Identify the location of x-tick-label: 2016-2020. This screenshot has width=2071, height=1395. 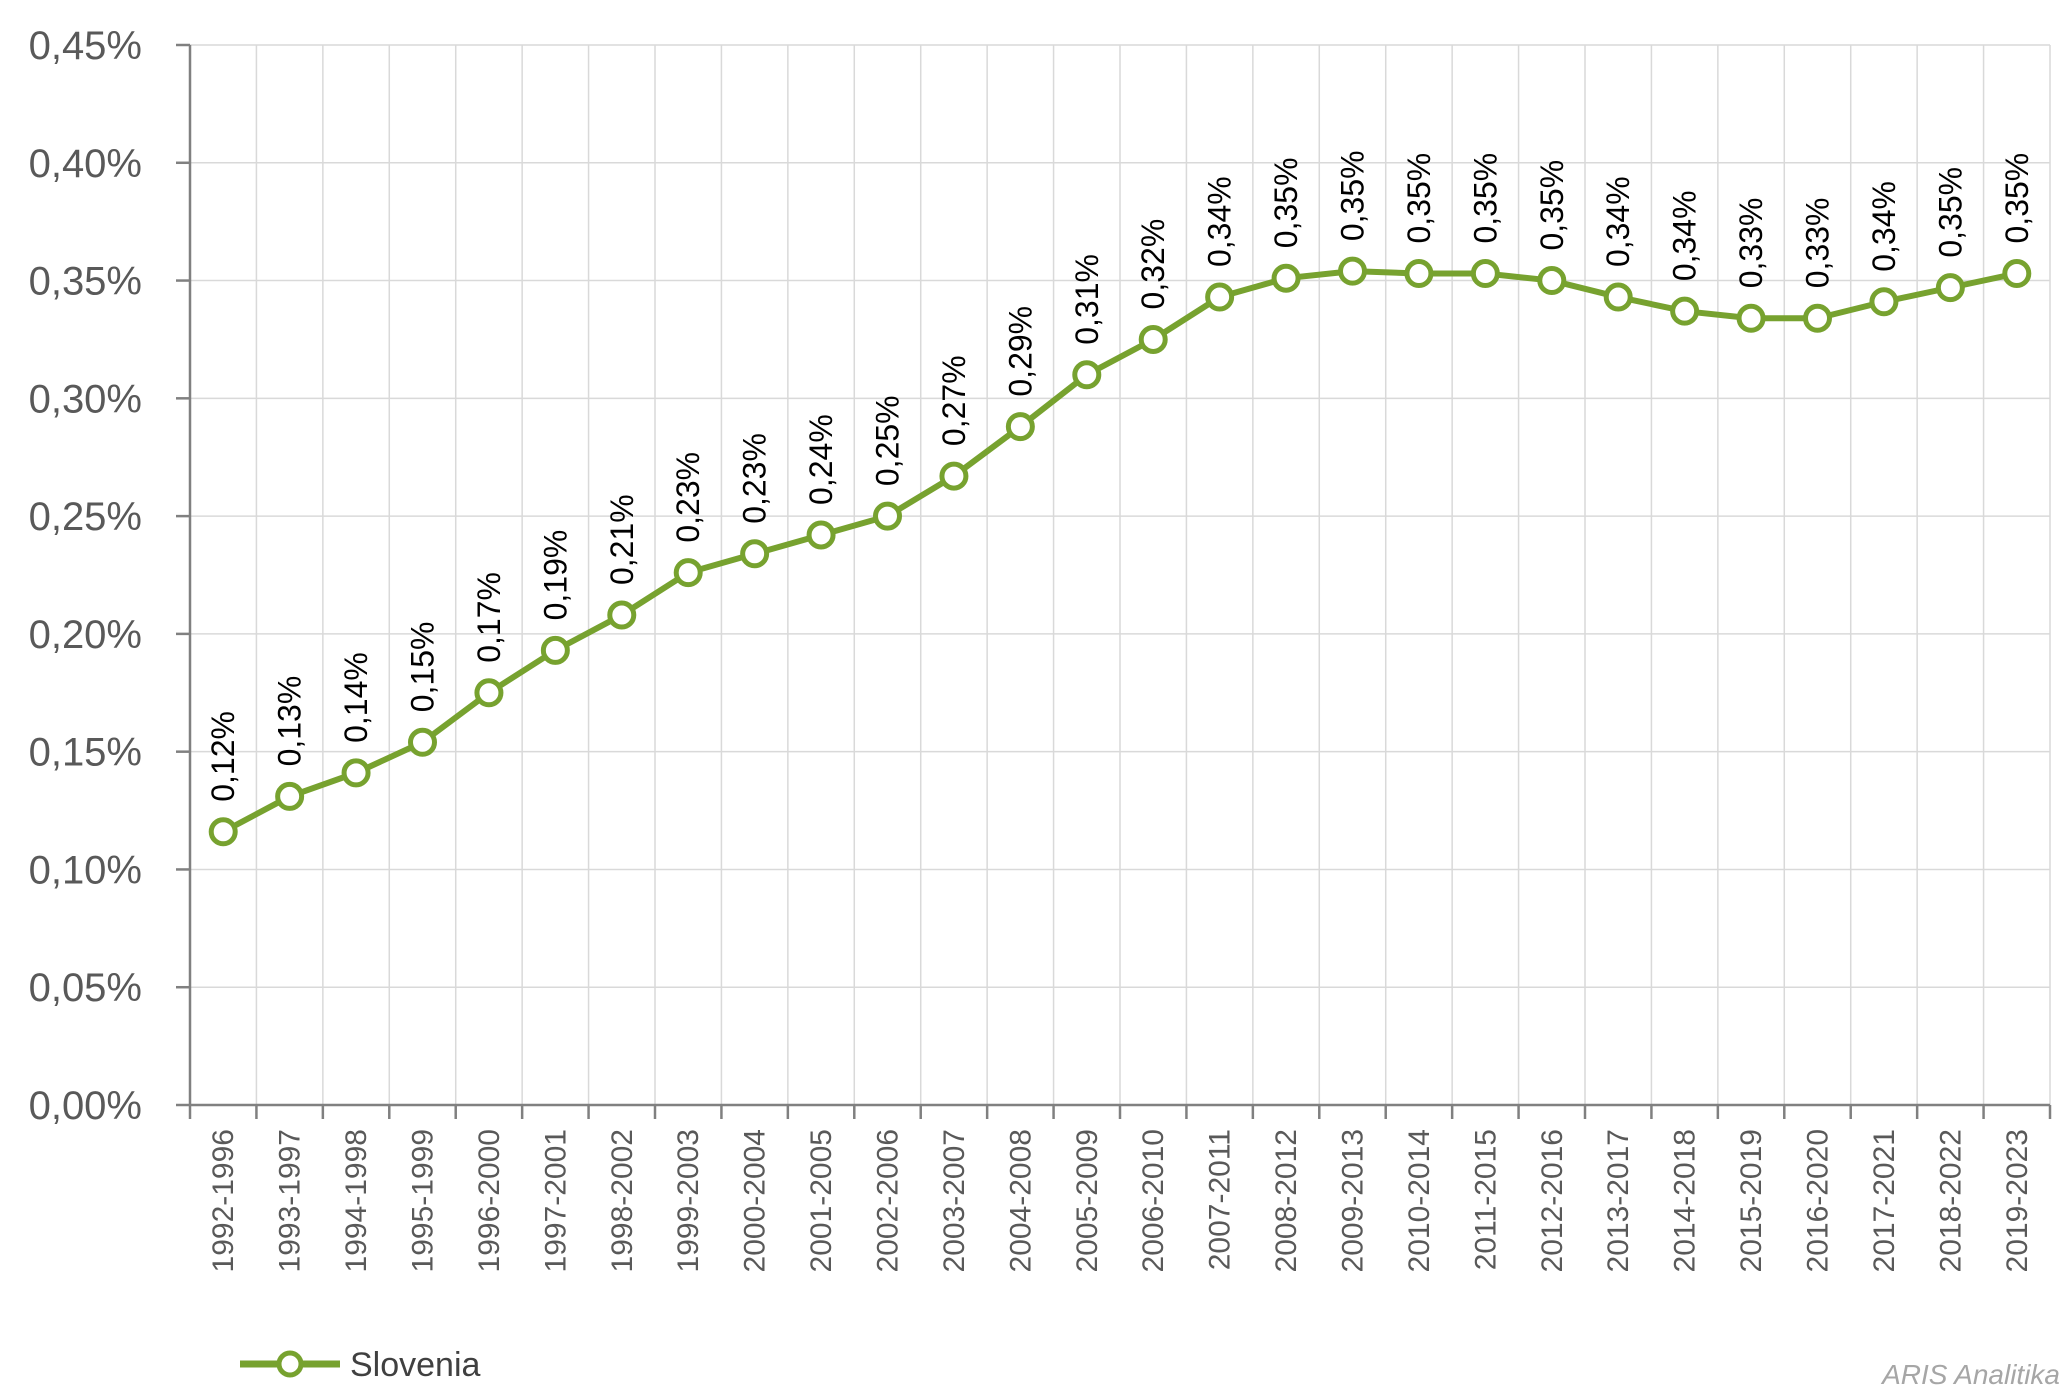
(1818, 1200).